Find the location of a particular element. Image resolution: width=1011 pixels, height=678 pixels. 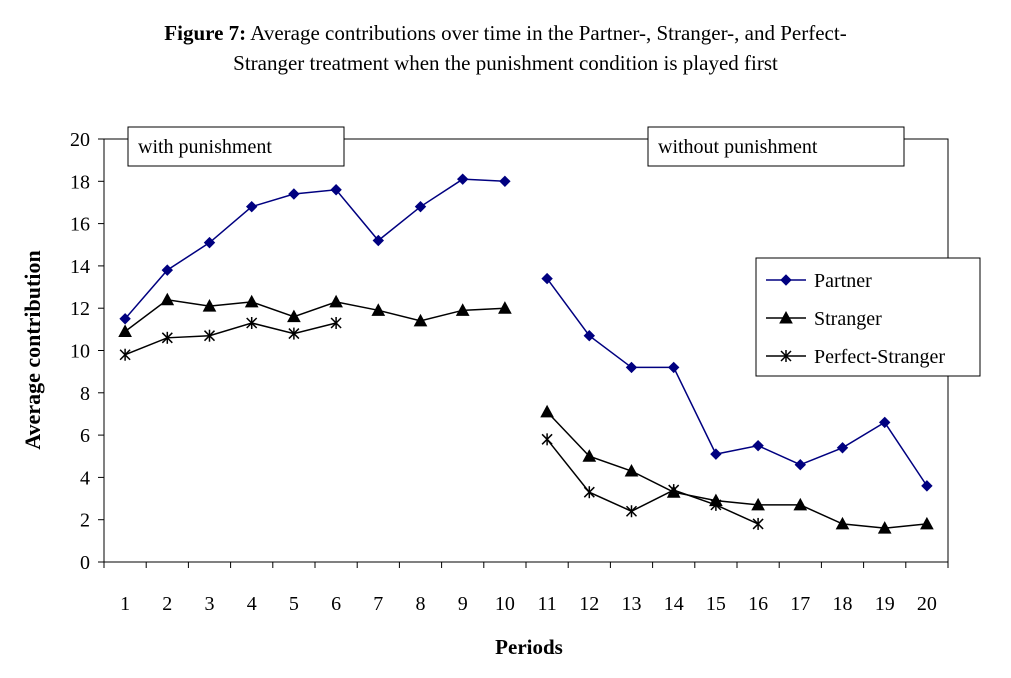

x-tick-label: 20 is located at coordinates (927, 604).